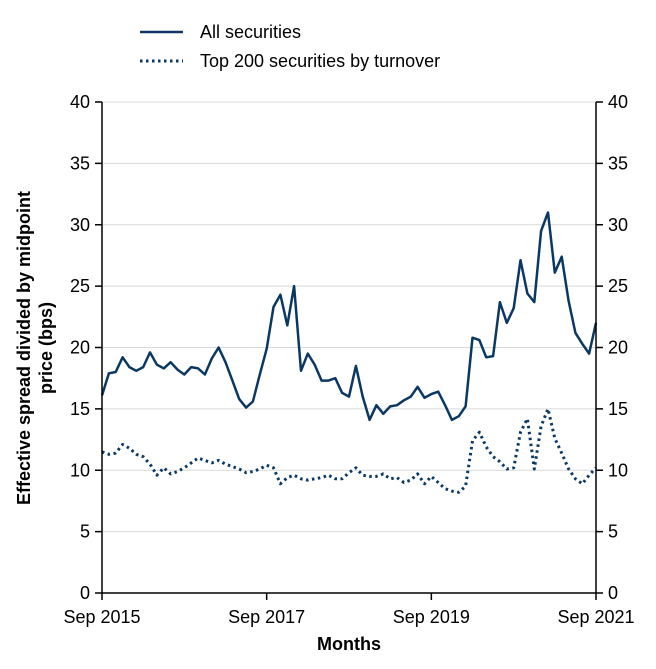 The height and width of the screenshot is (669, 656). I want to click on x-tick-label: Sep 2019, so click(431, 617).